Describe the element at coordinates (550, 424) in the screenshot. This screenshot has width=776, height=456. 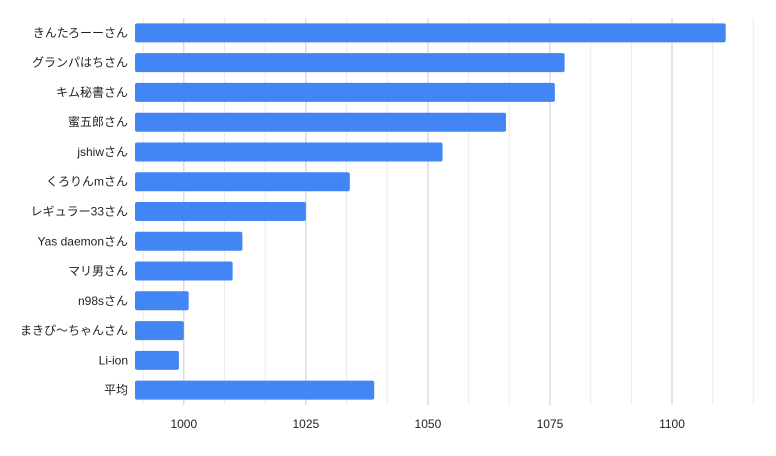
I see `x-tick-label: 1075` at that location.